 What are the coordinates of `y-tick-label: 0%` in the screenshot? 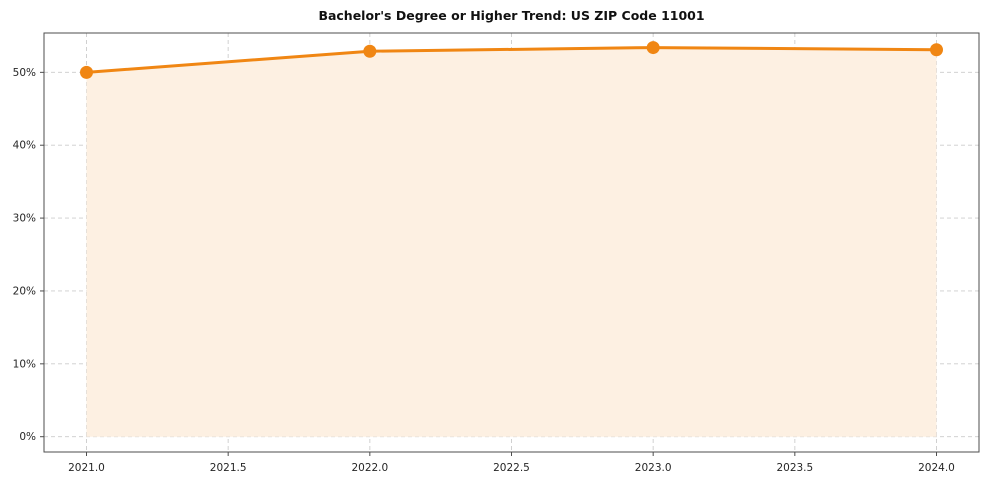 It's located at (27, 437).